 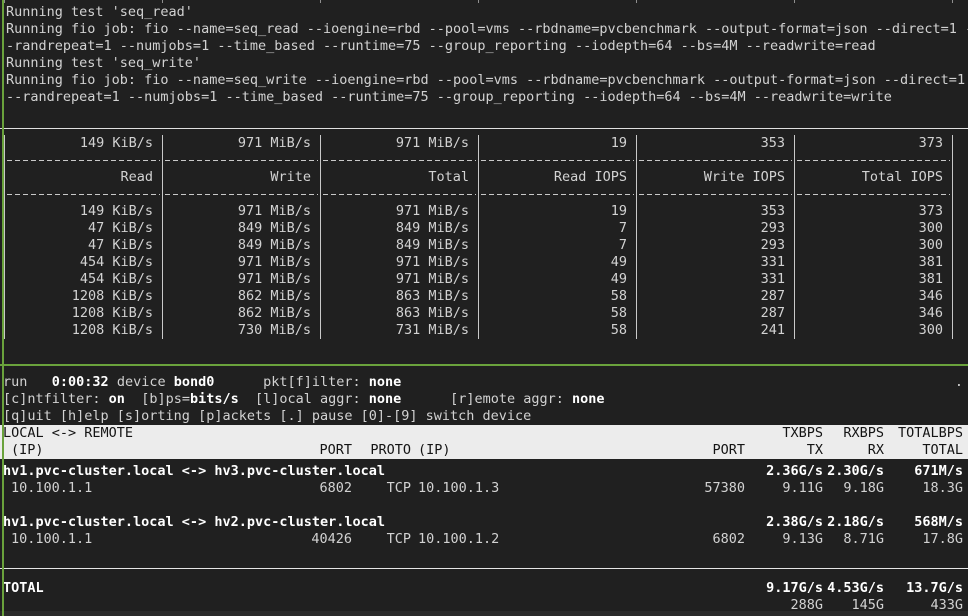 I want to click on fio-data-row: 1208 KiB/s 730 MiB/s 731 MiB/s 58 241 300, so click(x=478, y=330).